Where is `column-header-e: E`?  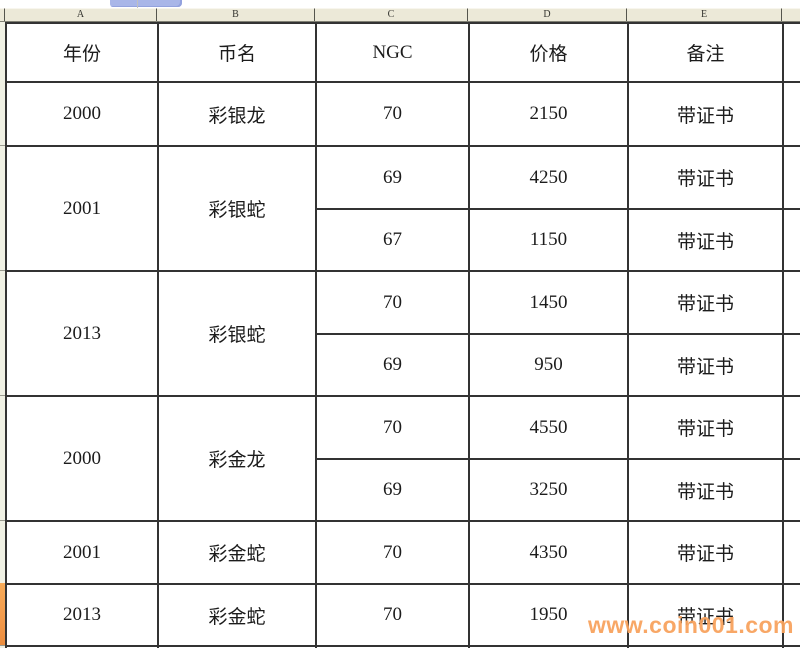
column-header-e: E is located at coordinates (704, 14).